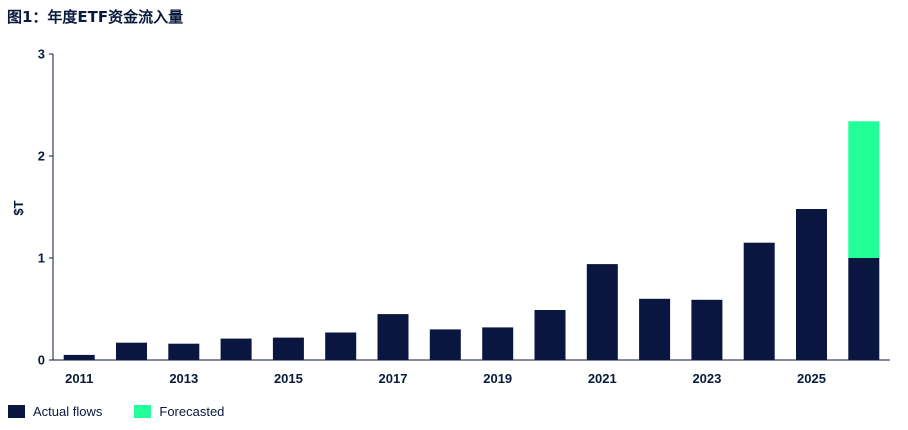 The width and height of the screenshot is (908, 430). What do you see at coordinates (445, 344) in the screenshot?
I see `bar-actual-2018` at bounding box center [445, 344].